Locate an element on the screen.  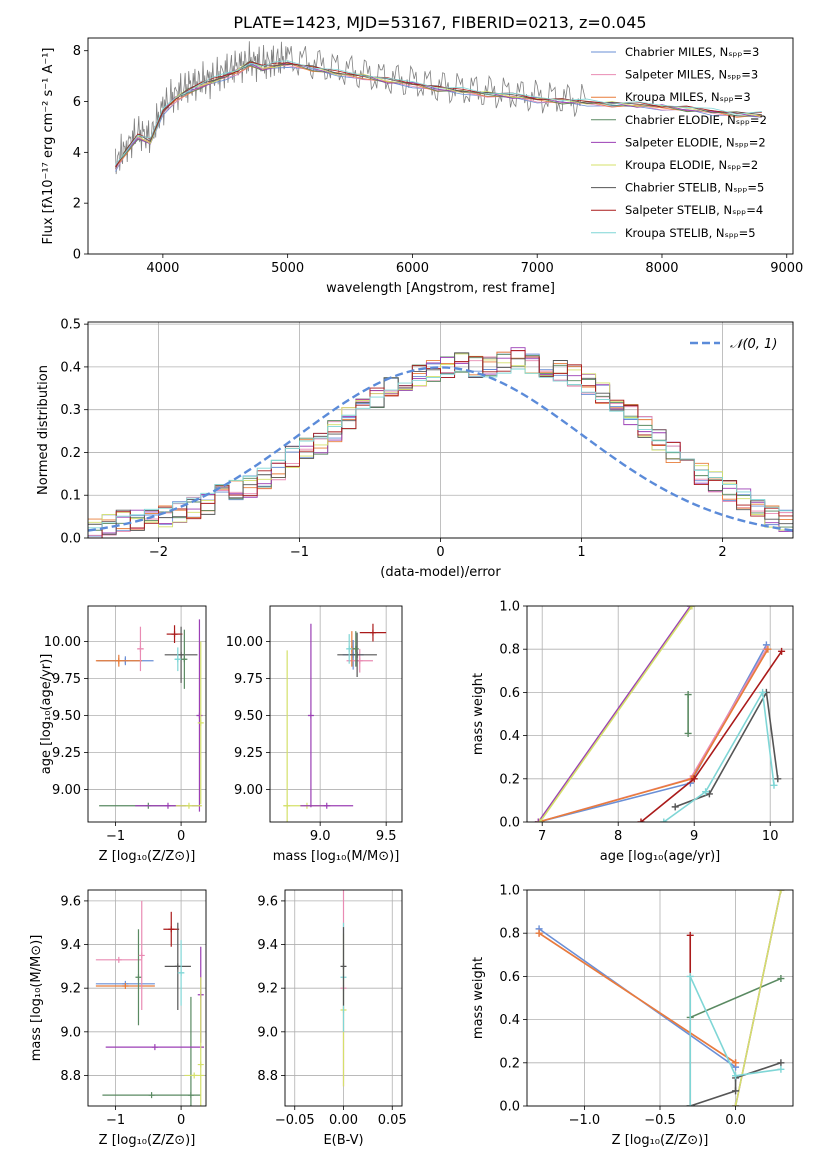
y-tick-label: 9.0 is located at coordinates (267, 1032).